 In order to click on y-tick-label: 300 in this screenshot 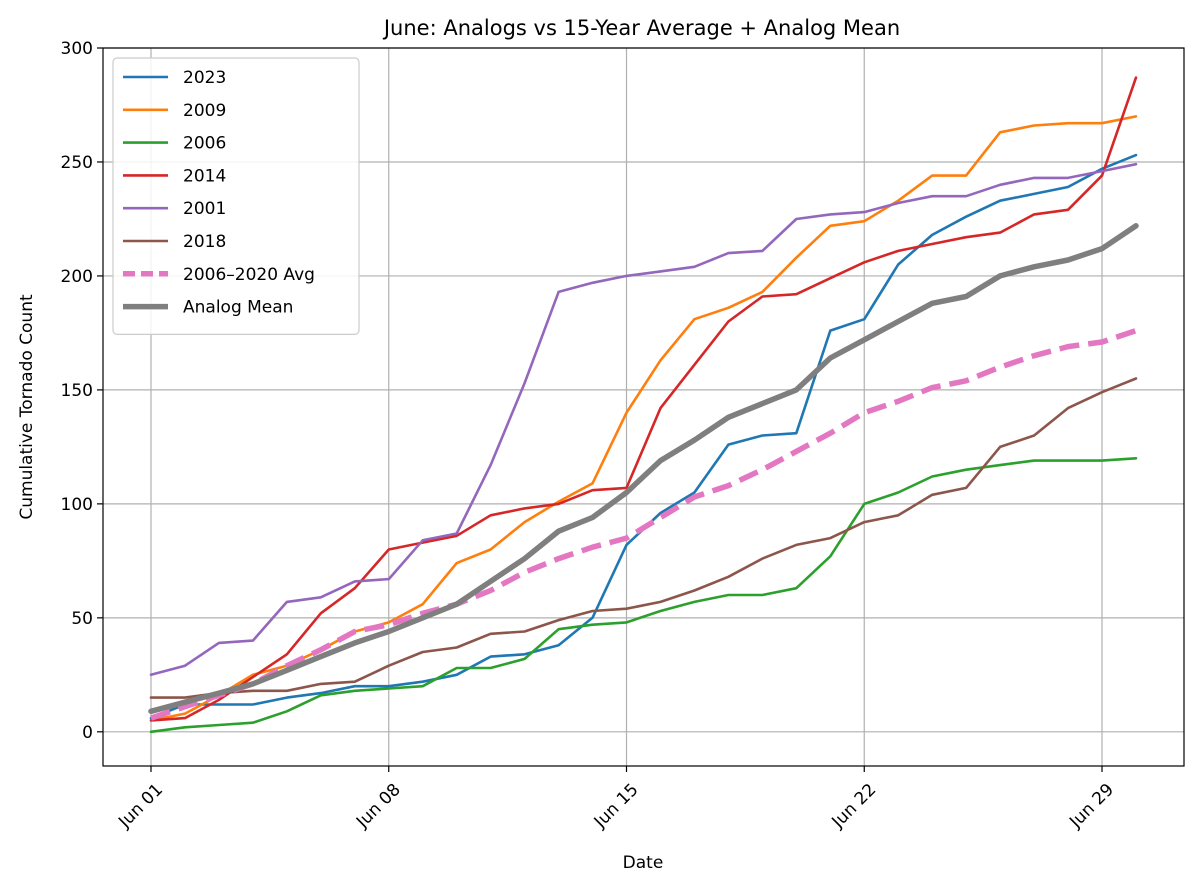, I will do `click(77, 49)`.